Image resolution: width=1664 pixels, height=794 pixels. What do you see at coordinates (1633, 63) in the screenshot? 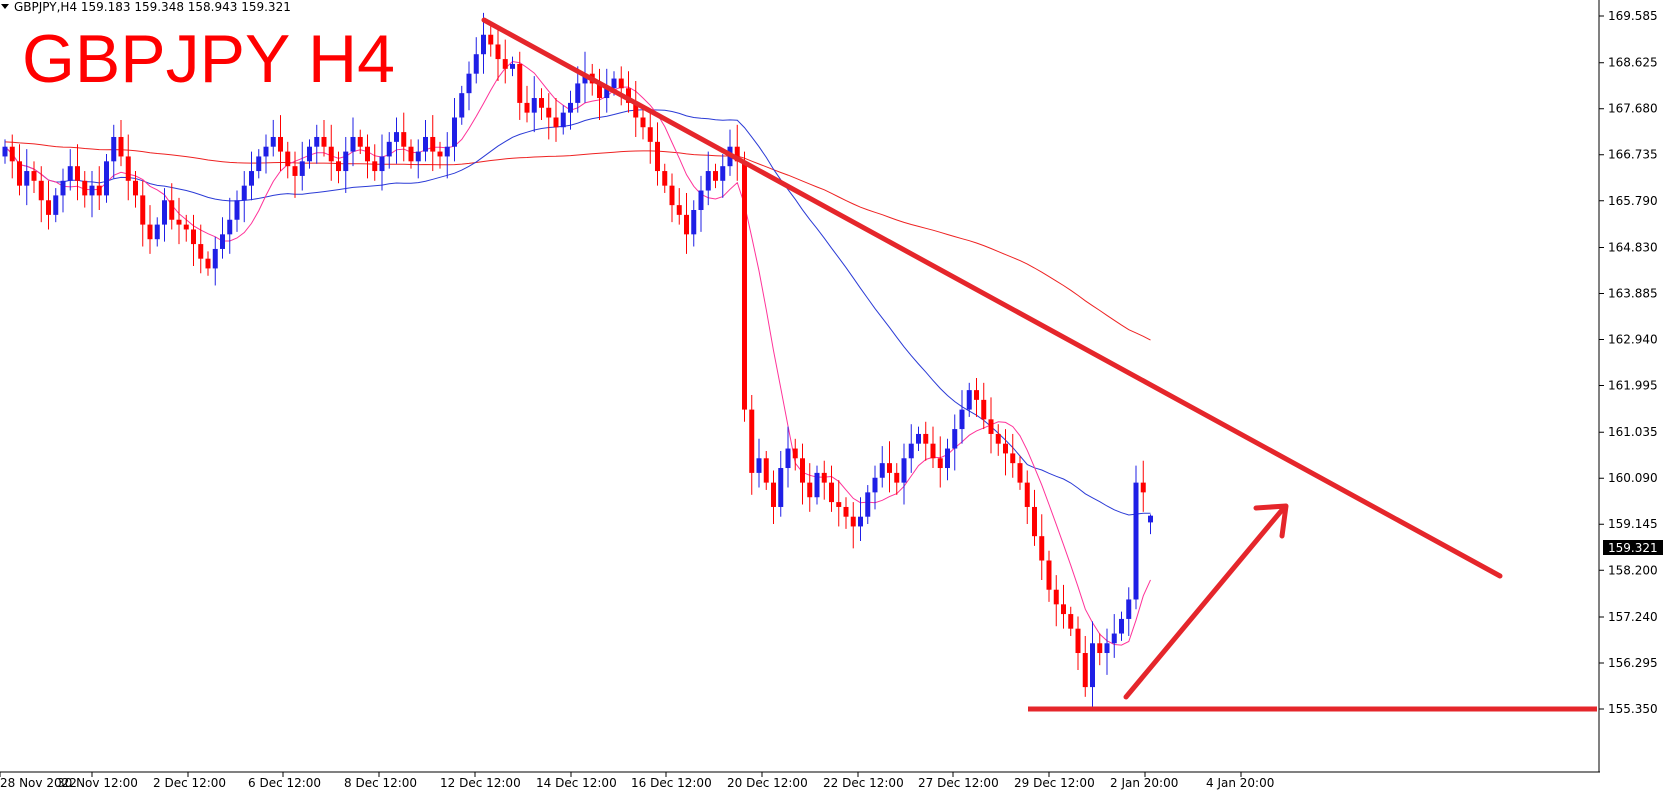
I see `price-tick-label: 168.625` at bounding box center [1633, 63].